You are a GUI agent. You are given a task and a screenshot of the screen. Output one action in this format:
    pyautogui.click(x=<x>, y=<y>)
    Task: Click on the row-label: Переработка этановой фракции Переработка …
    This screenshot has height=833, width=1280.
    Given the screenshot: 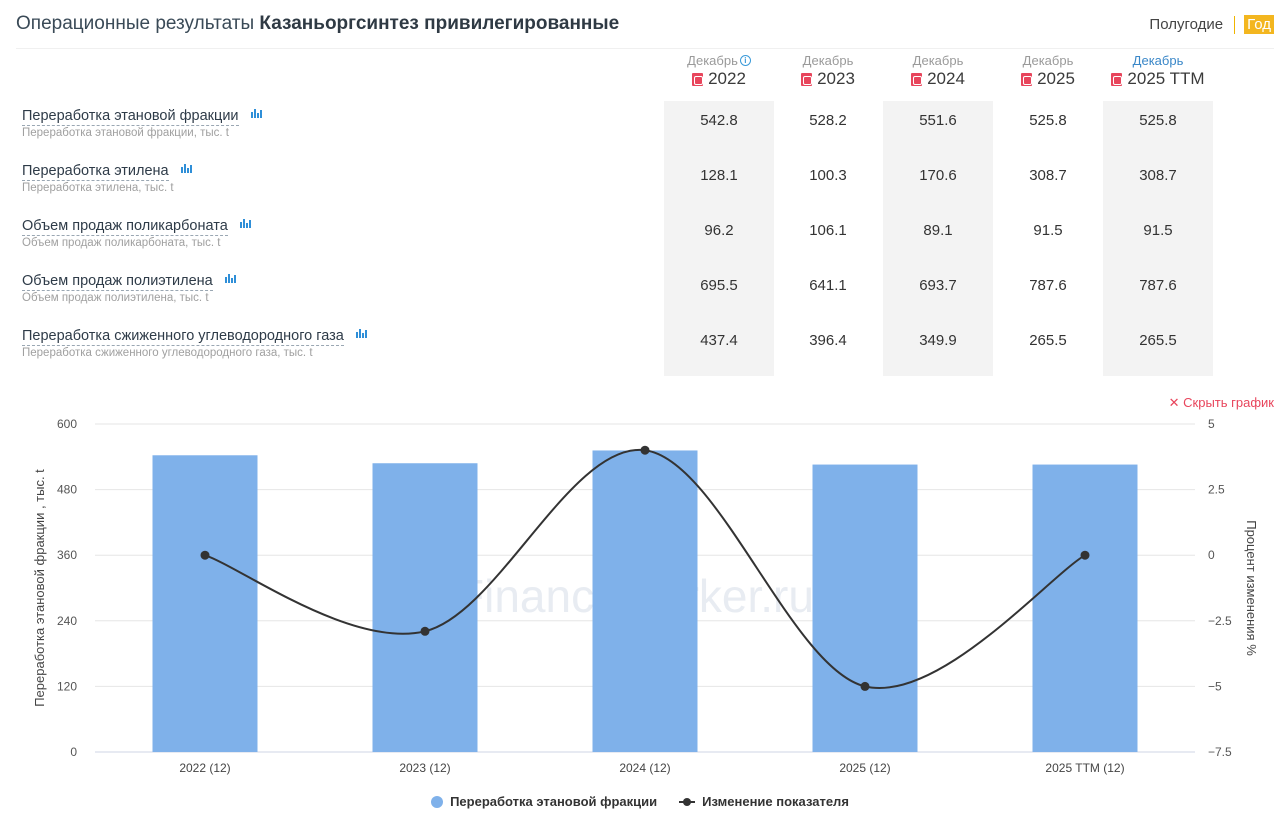 What is the action you would take?
    pyautogui.click(x=142, y=123)
    